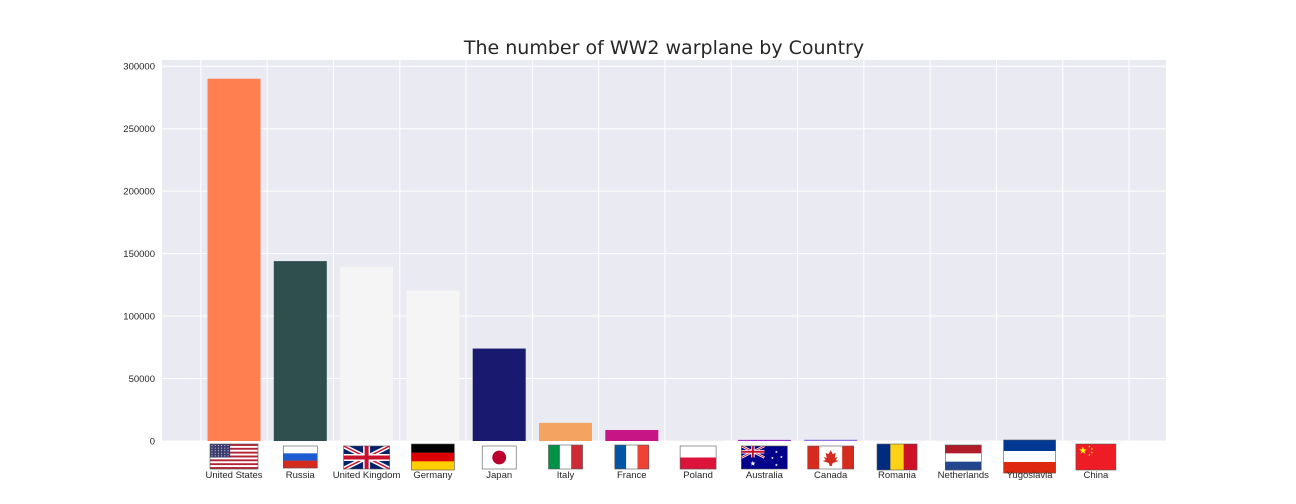 This screenshot has width=1296, height=504. I want to click on y-tick-label: 300000, so click(139, 67).